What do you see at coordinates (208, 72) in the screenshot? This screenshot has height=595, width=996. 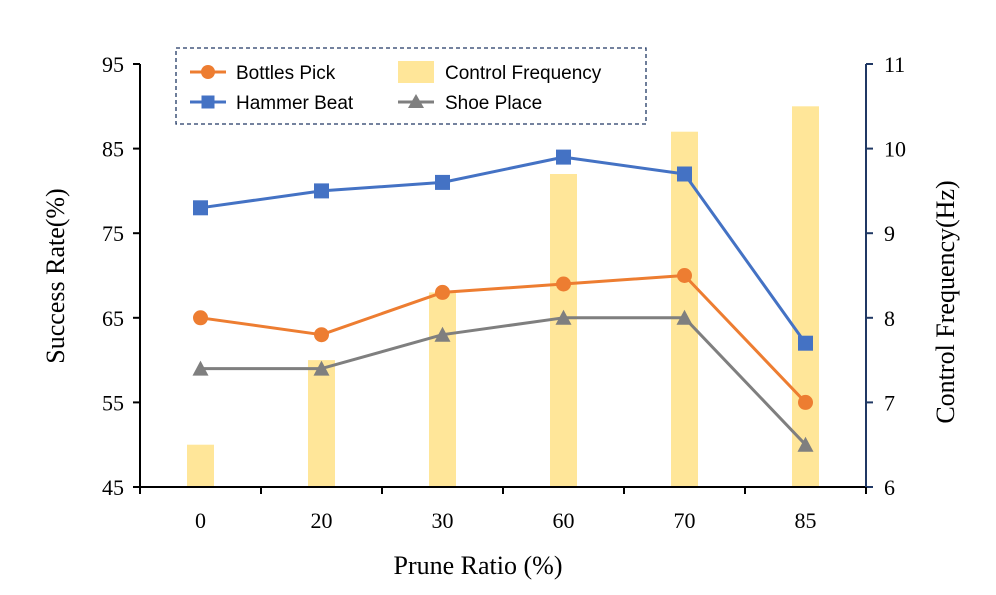 I see `legend-marker-bottles-pick` at bounding box center [208, 72].